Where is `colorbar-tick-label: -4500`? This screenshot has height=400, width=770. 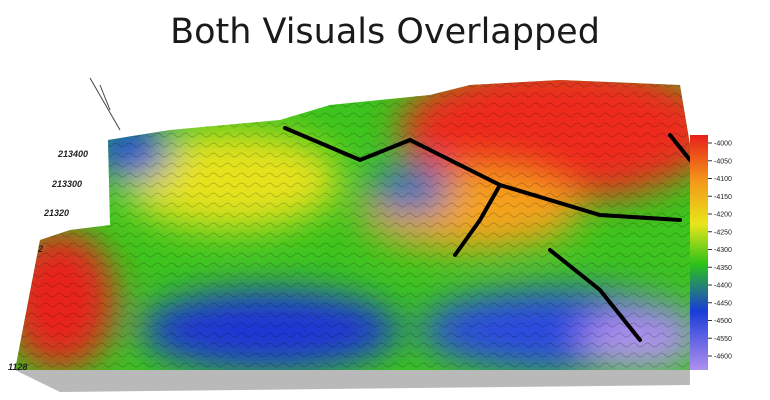
colorbar-tick-label: -4500 is located at coordinates (723, 321).